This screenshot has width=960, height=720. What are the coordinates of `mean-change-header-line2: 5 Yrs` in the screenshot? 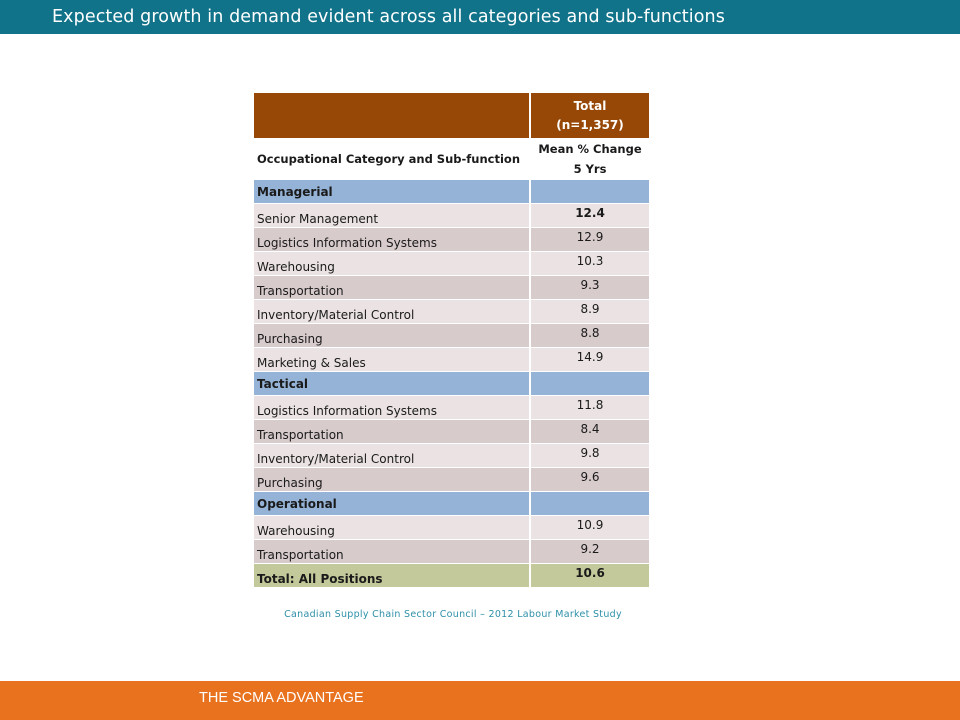 It's located at (590, 169).